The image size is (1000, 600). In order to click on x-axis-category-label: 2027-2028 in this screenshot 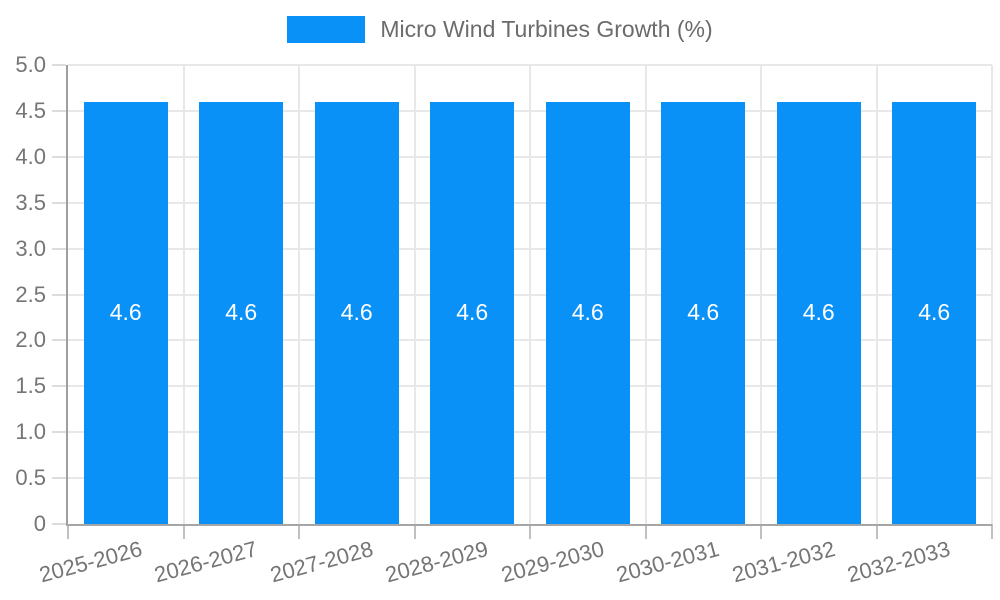, I will do `click(321, 562)`.